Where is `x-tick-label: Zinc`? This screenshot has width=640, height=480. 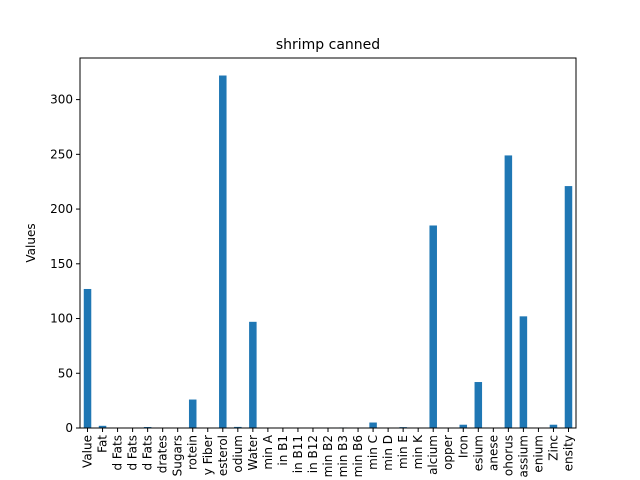
x-tick-label: Zinc is located at coordinates (553, 448).